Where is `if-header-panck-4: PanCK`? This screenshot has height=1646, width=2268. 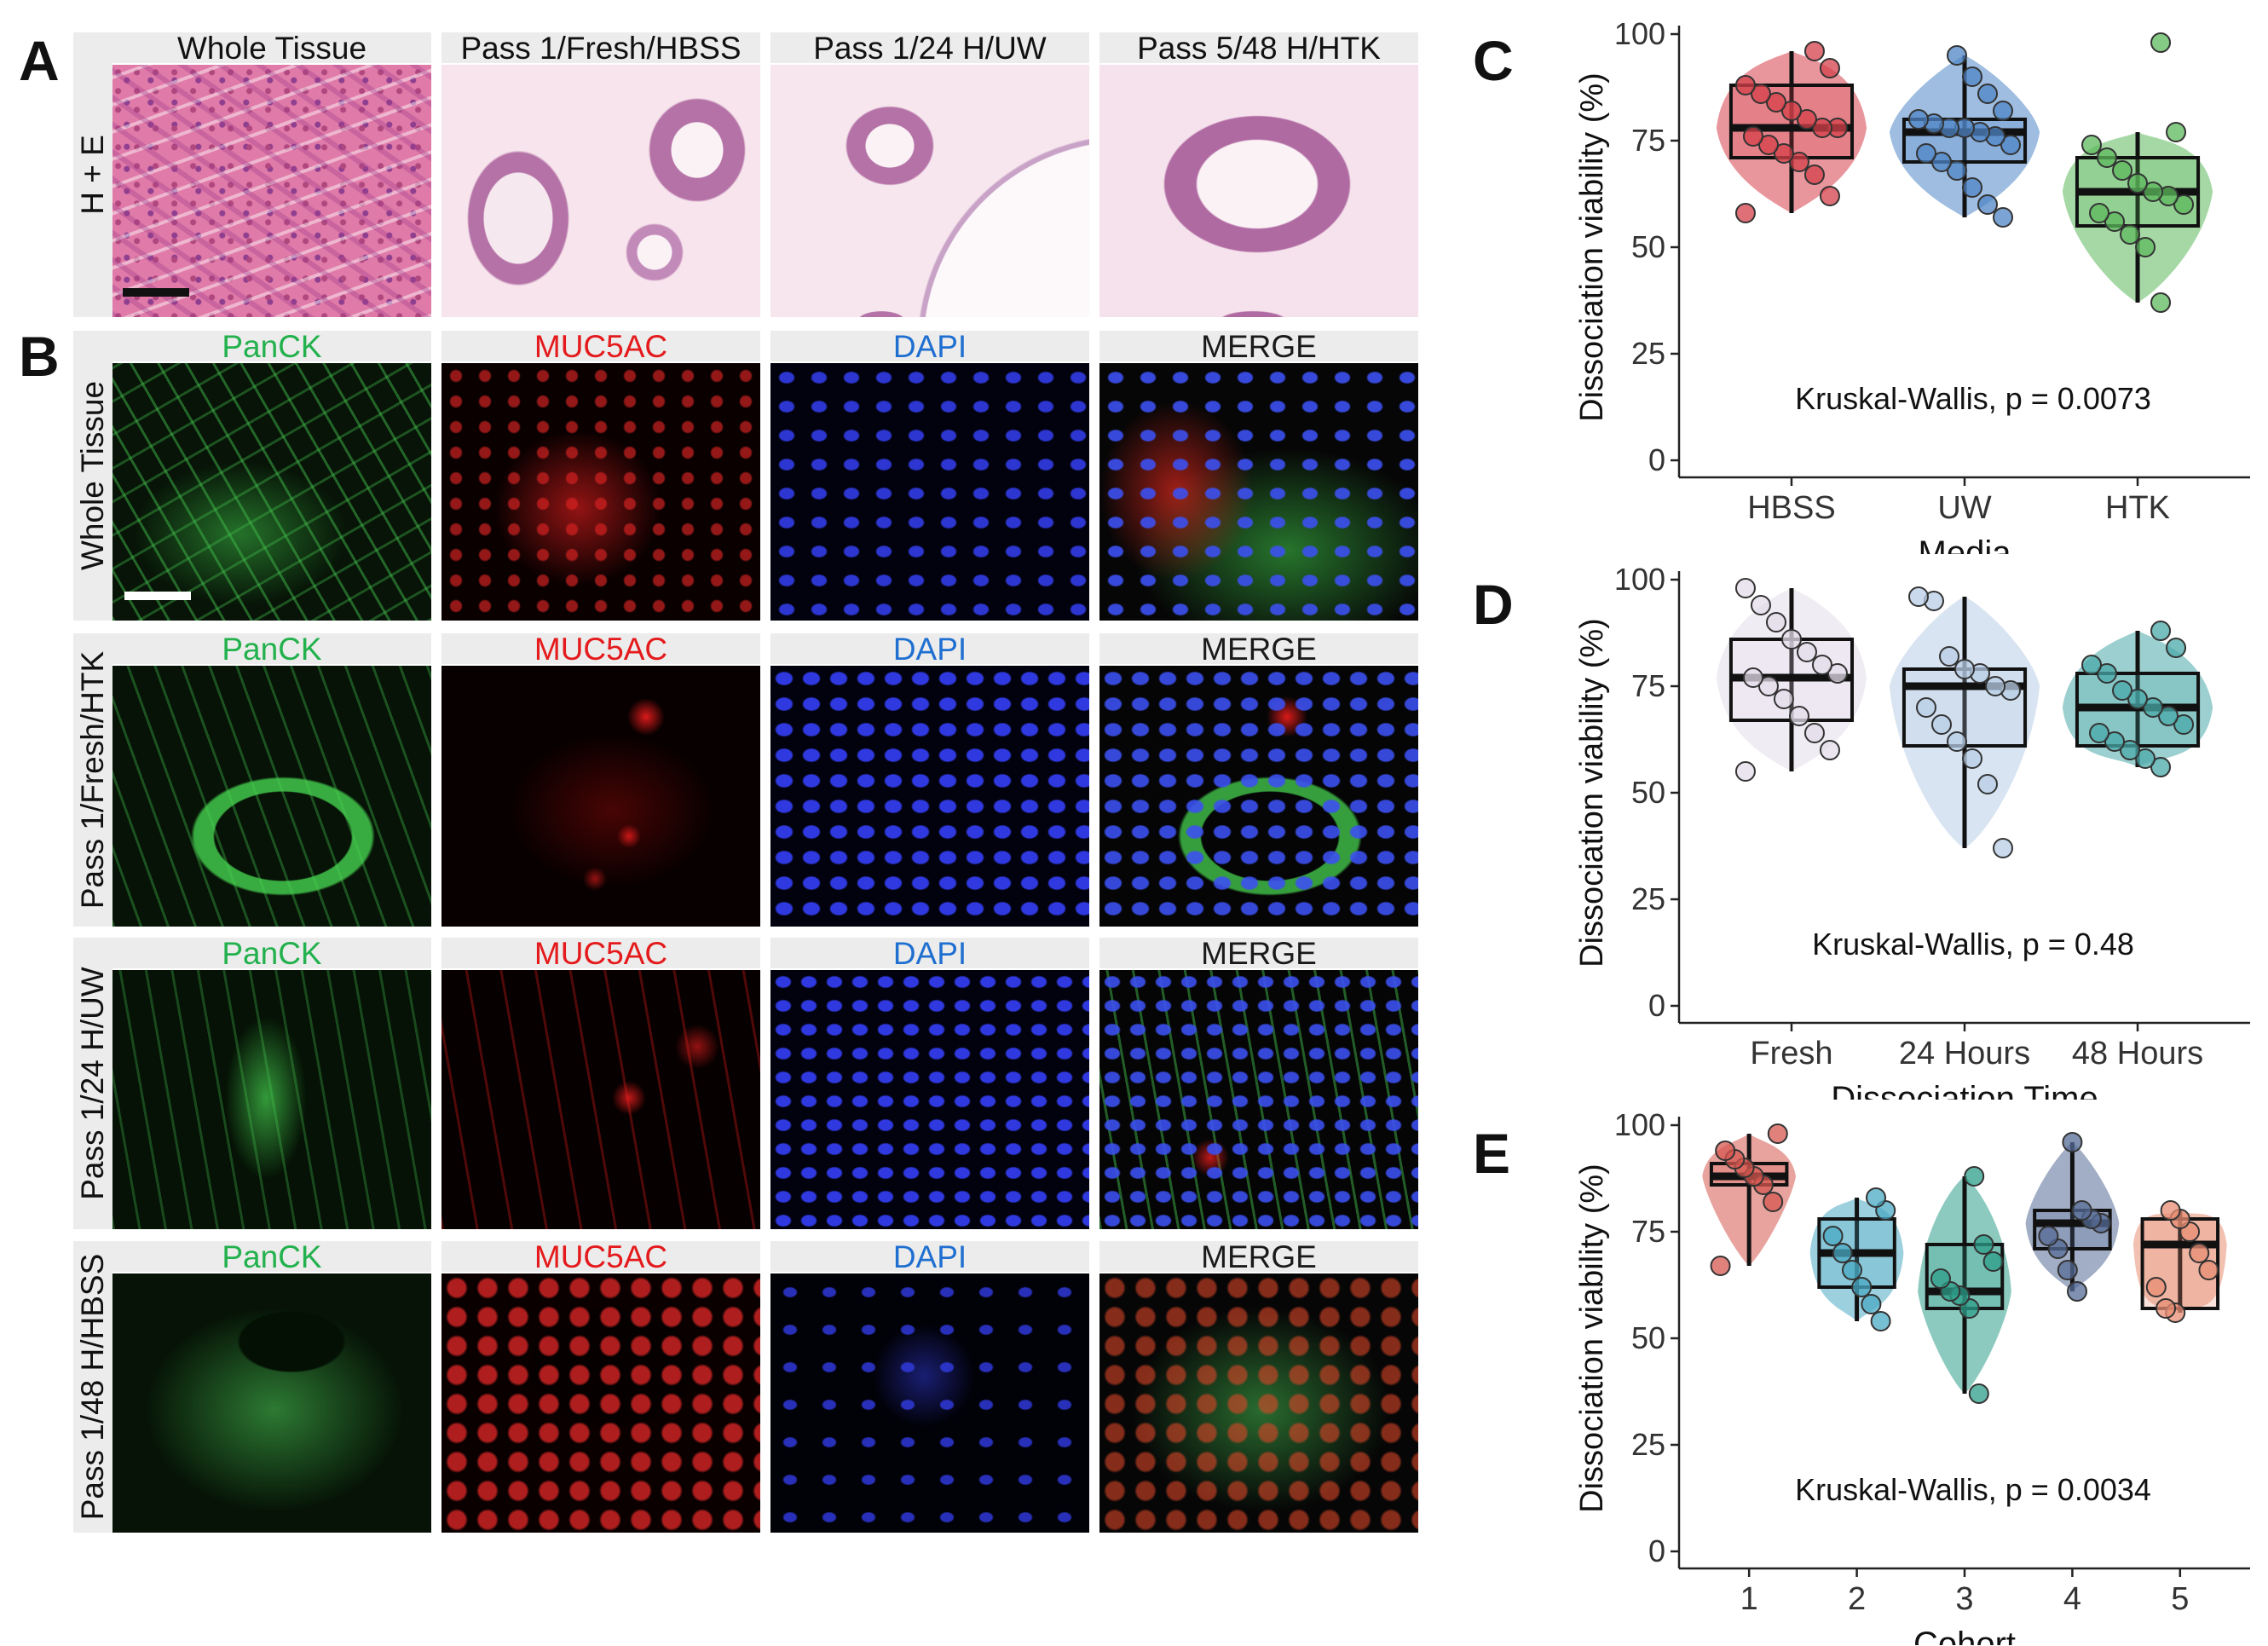
if-header-panck-4: PanCK is located at coordinates (272, 1257).